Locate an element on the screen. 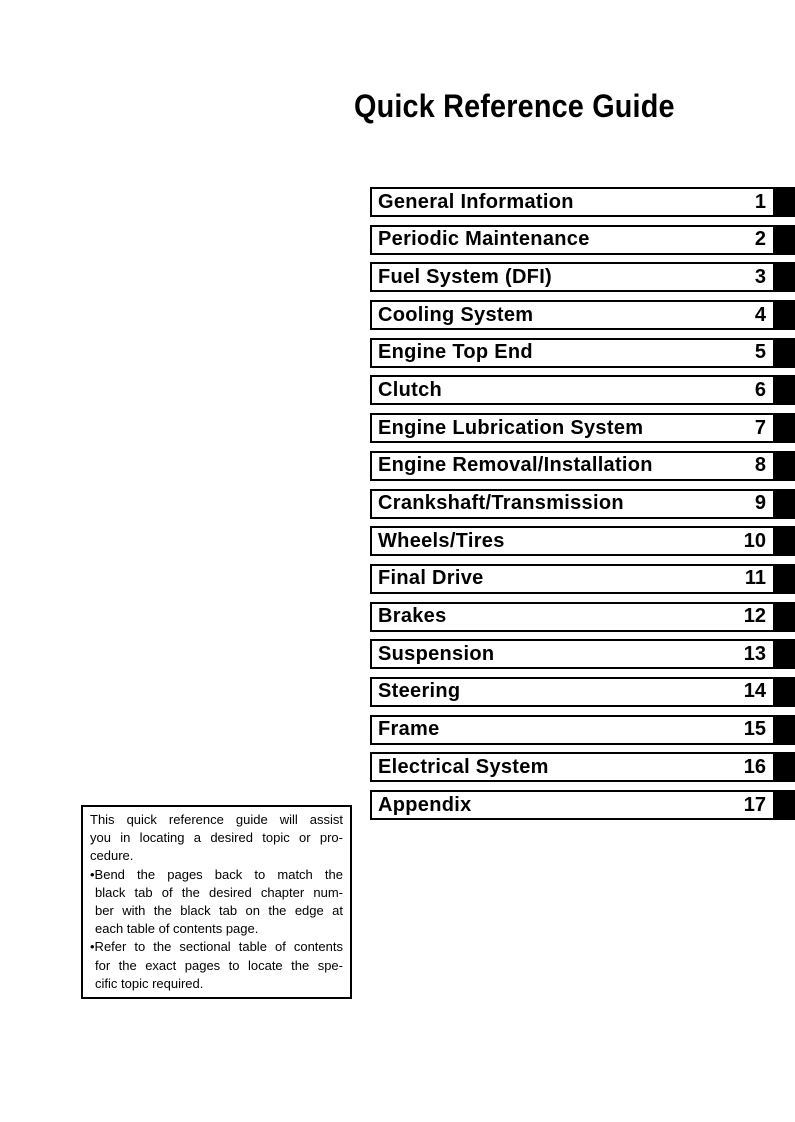 The height and width of the screenshot is (1122, 795). note-line: •Bend the pages back to match the is located at coordinates (216, 874).